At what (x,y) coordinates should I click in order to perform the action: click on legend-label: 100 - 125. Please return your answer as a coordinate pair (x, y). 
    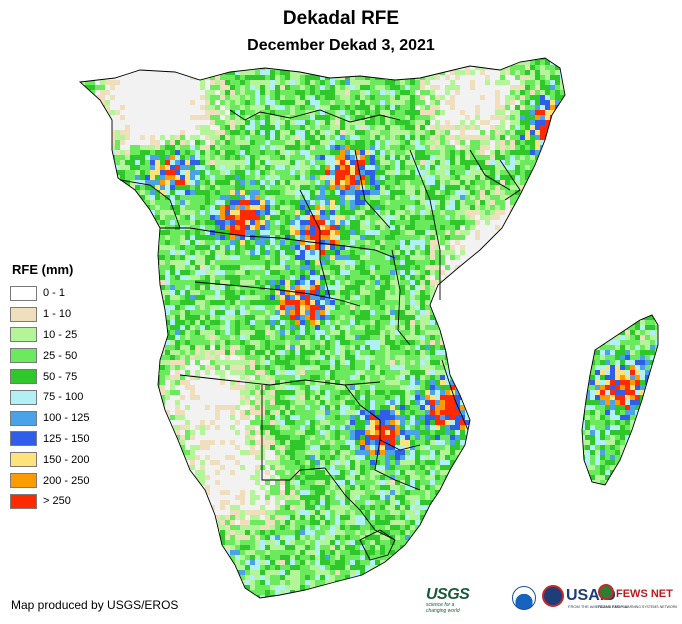
    Looking at the image, I should click on (66, 418).